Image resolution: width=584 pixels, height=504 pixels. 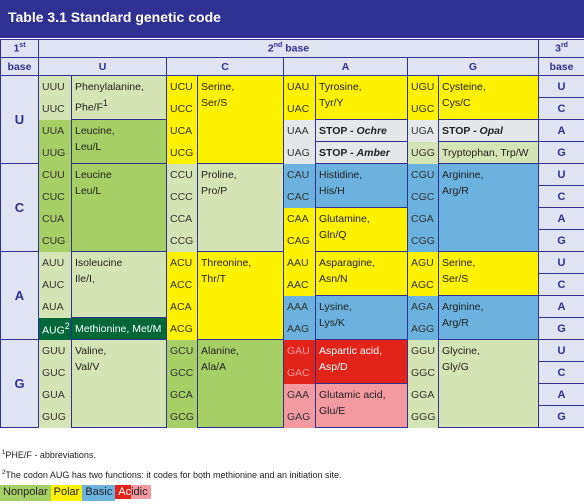 What do you see at coordinates (133, 493) in the screenshot?
I see `legend-acidic: Acidic` at bounding box center [133, 493].